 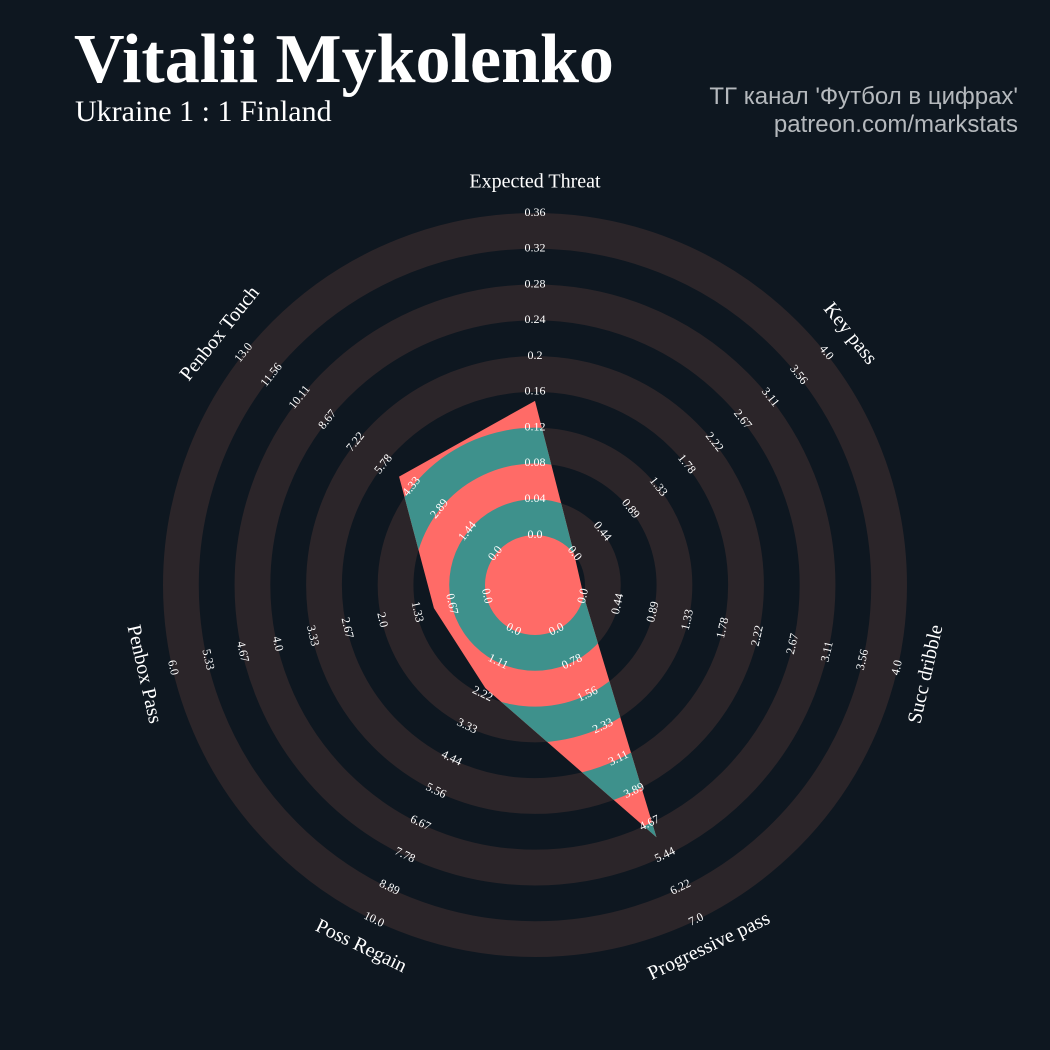 What do you see at coordinates (826, 651) in the screenshot?
I see `tick-label: 3.11` at bounding box center [826, 651].